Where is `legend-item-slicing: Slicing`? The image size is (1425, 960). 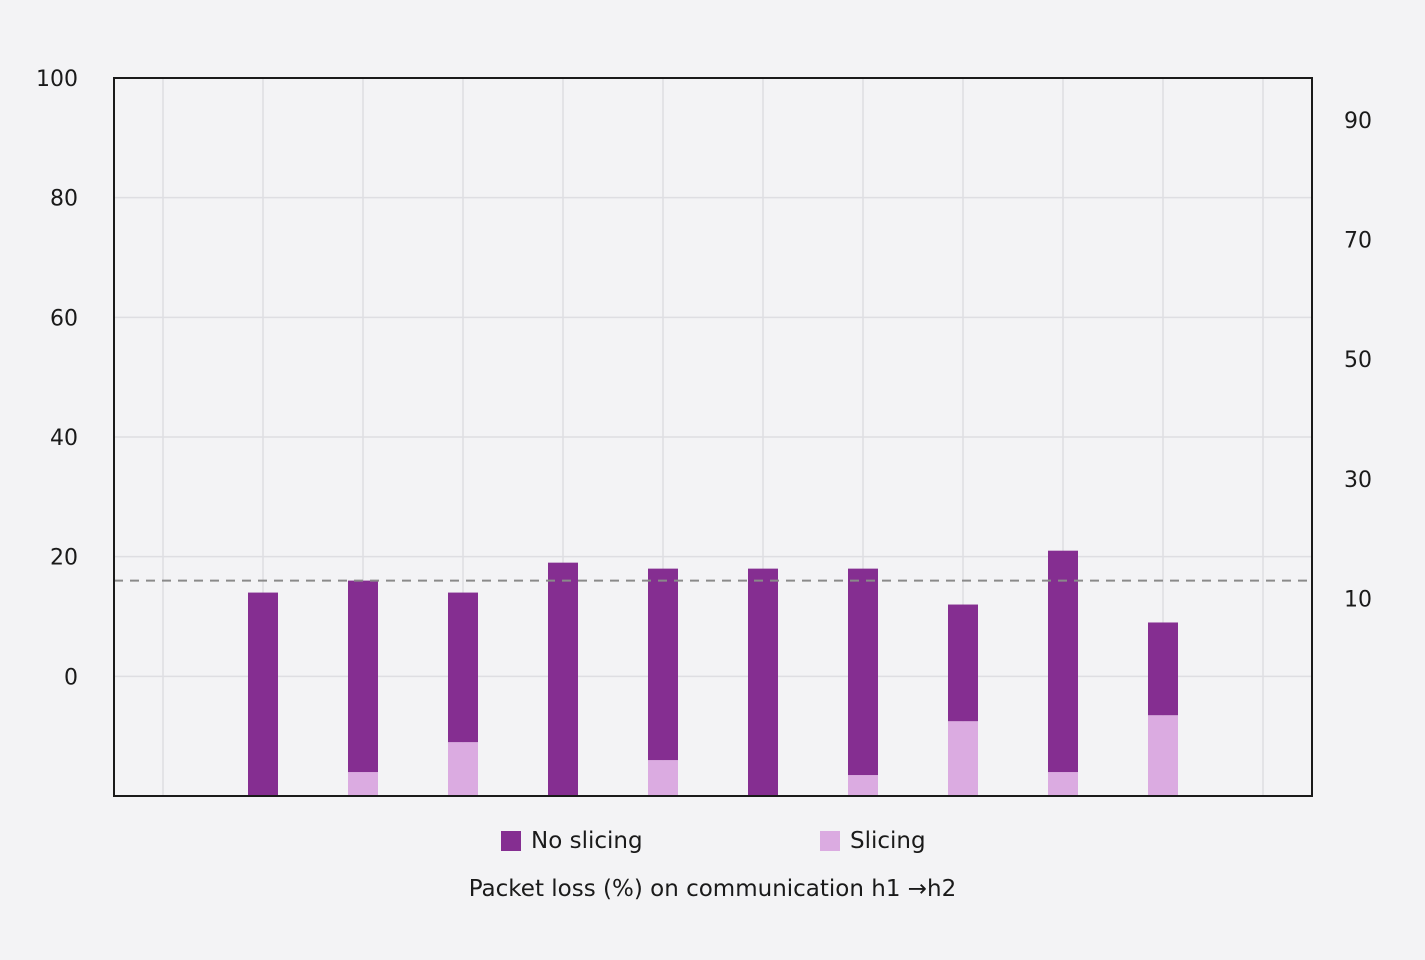 legend-item-slicing: Slicing is located at coordinates (873, 841).